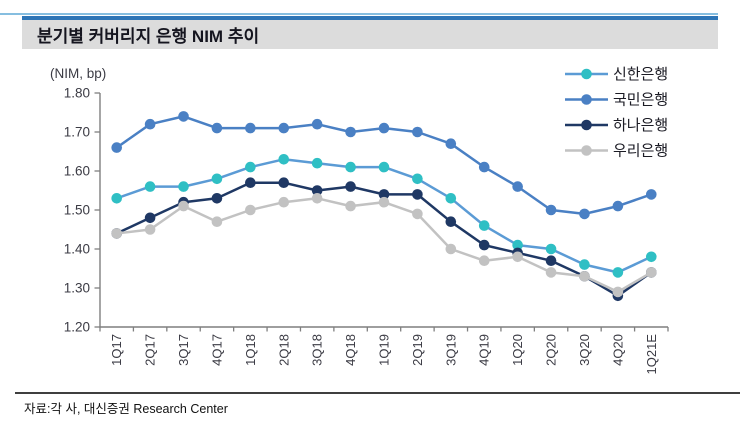  What do you see at coordinates (77, 93) in the screenshot?
I see `y-tick-label: 1.80` at bounding box center [77, 93].